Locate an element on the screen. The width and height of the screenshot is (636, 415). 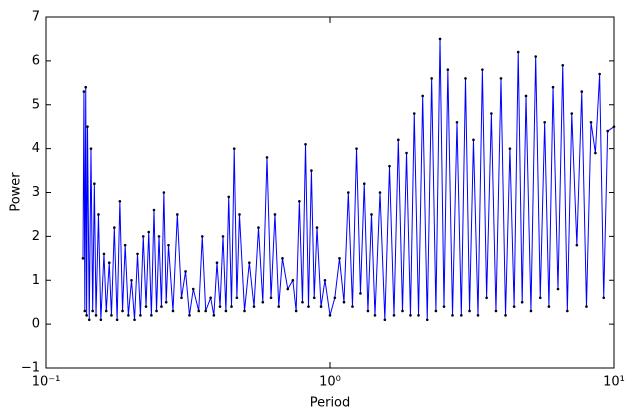
y-tick-label: 3 is located at coordinates (36, 192).